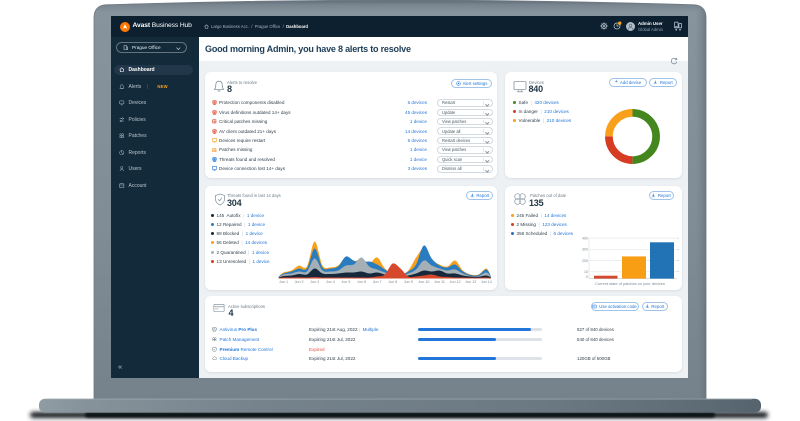 This screenshot has height=421, width=800. Describe the element at coordinates (586, 272) in the screenshot. I see `svg-text: 10` at that location.